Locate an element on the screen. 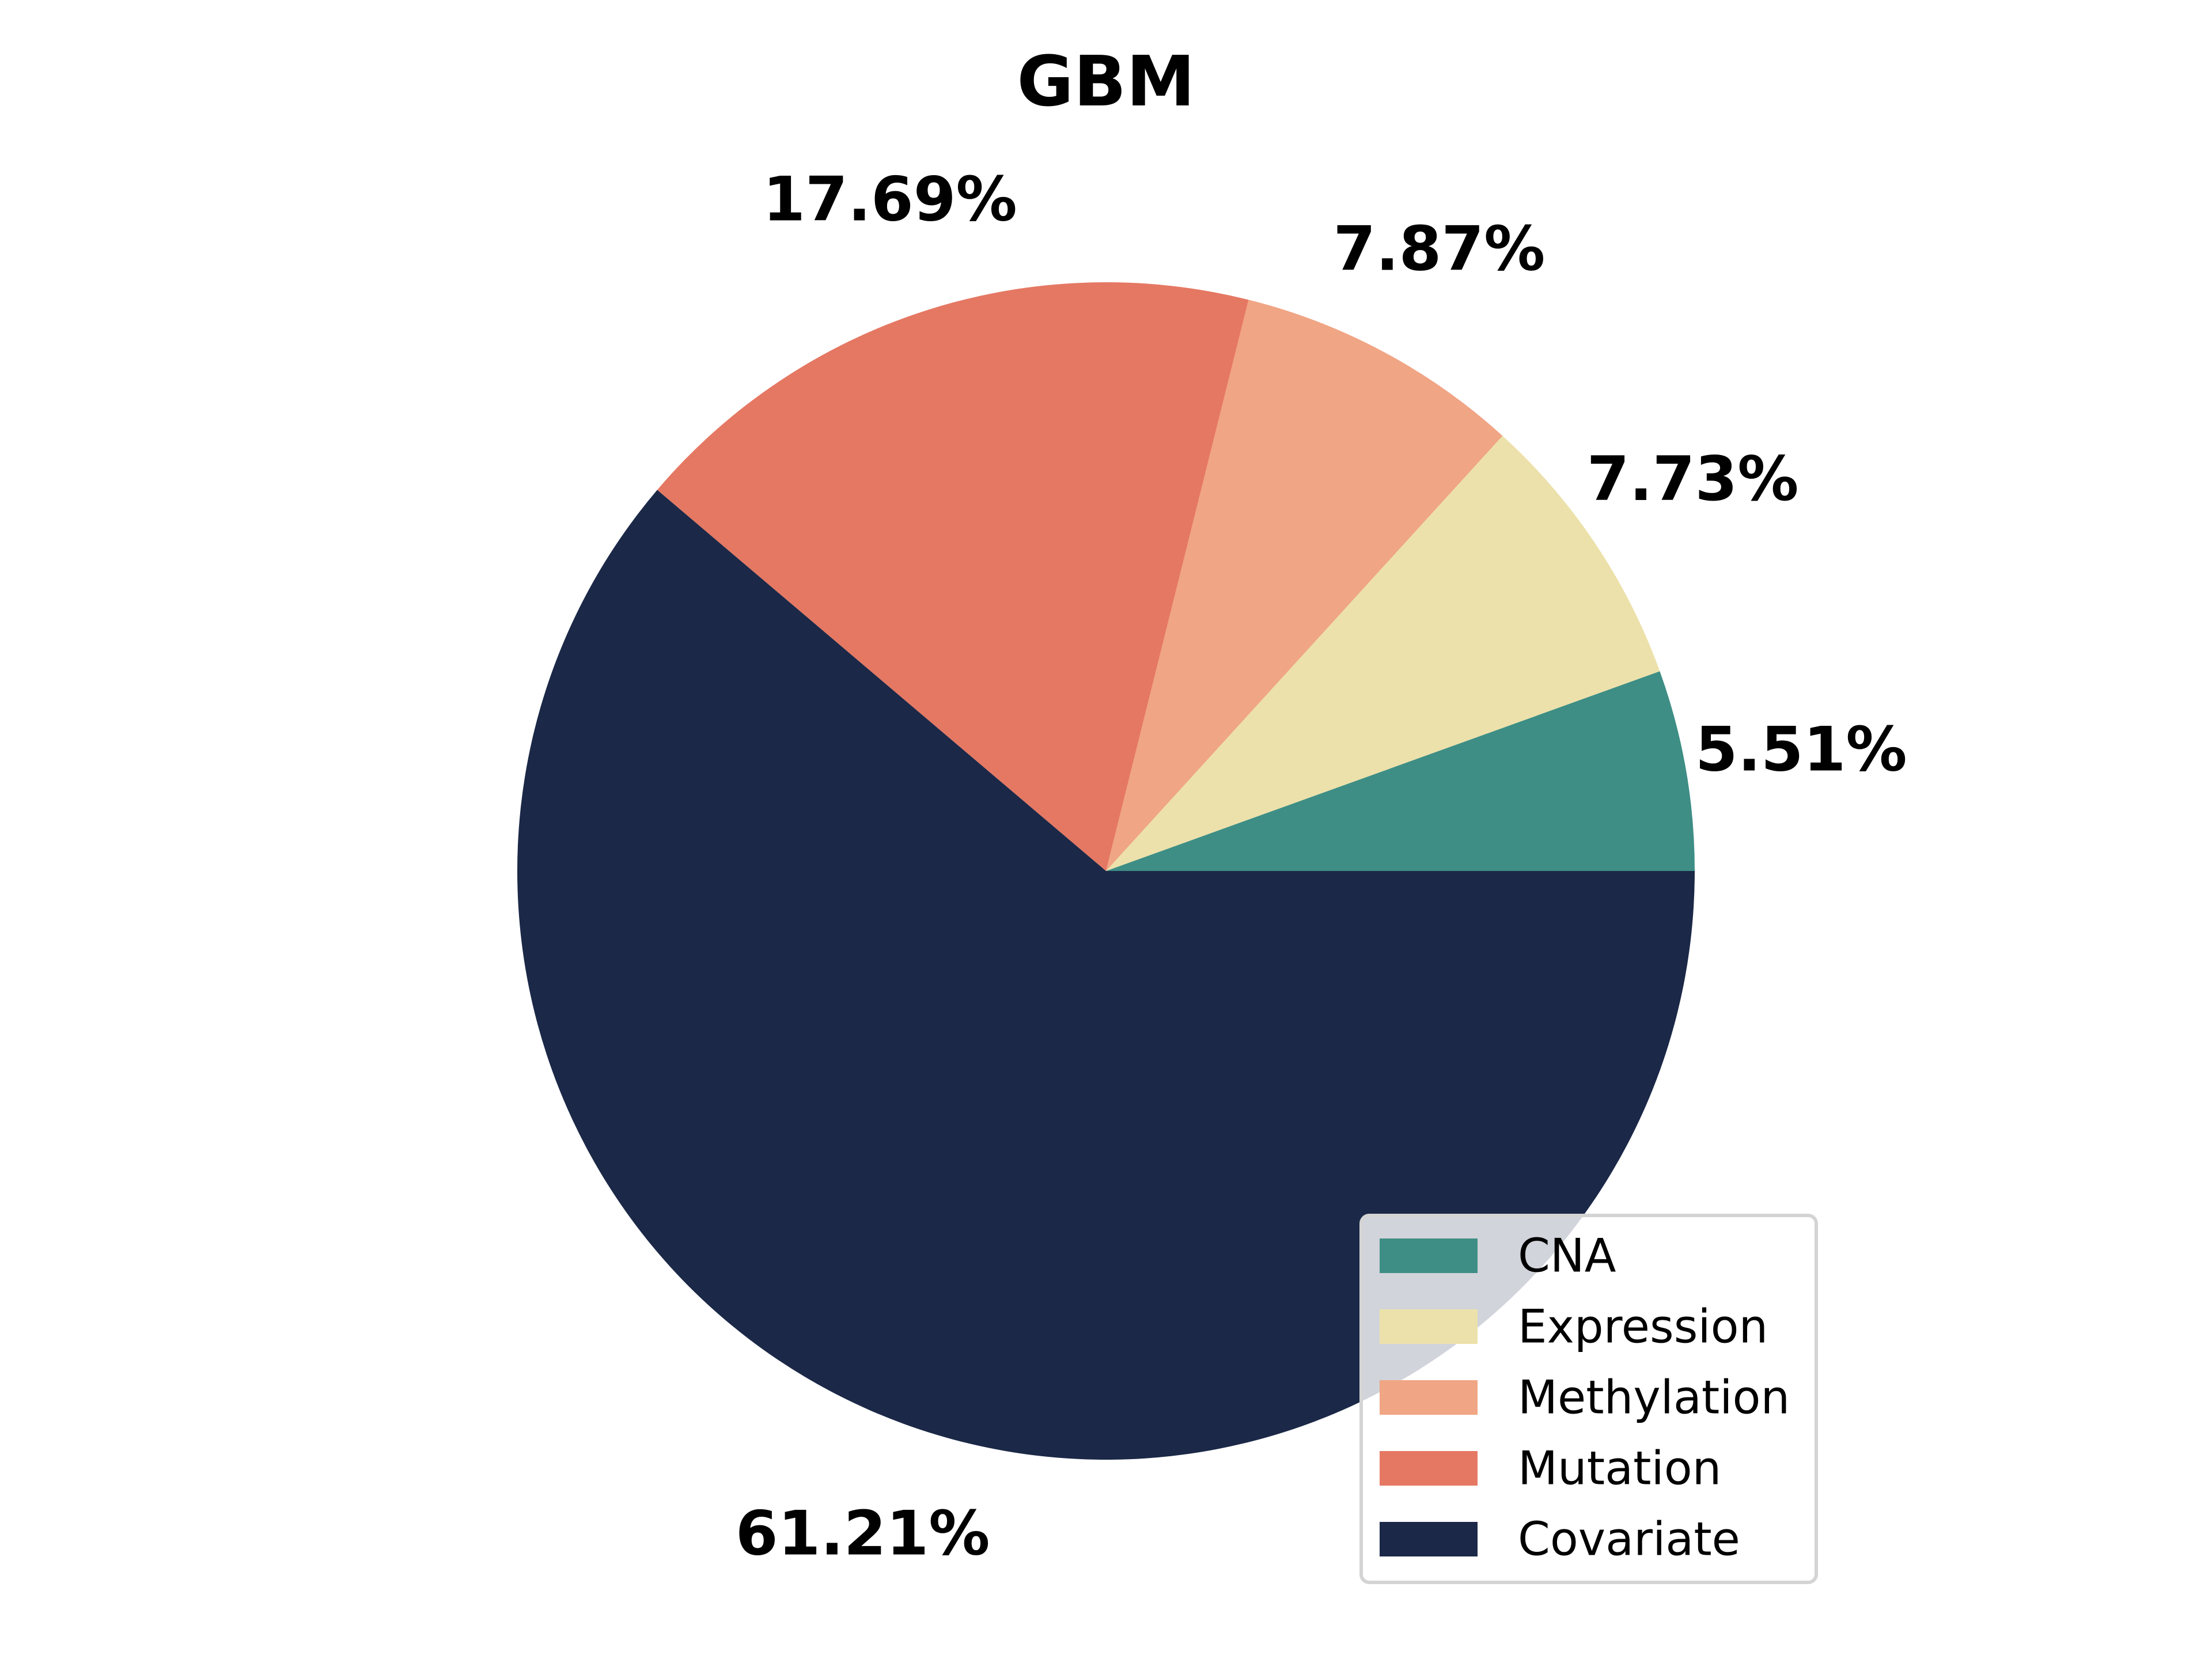  pie-slice-mutation is located at coordinates (953, 576).